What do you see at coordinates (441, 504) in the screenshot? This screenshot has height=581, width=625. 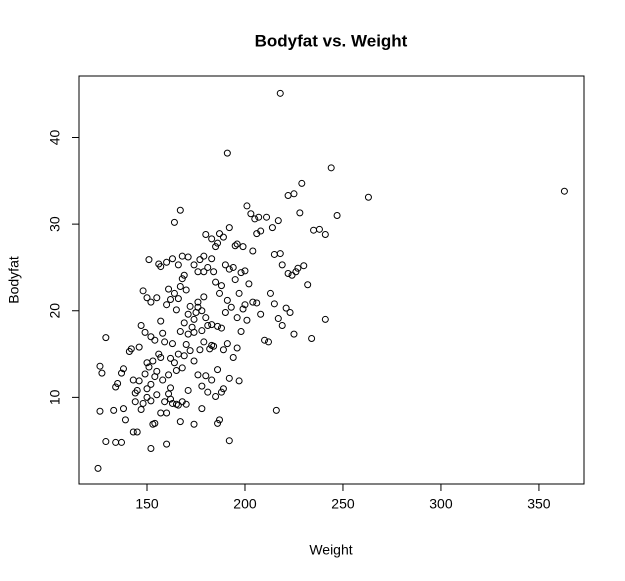 I see `x-tick-label: 300` at bounding box center [441, 504].